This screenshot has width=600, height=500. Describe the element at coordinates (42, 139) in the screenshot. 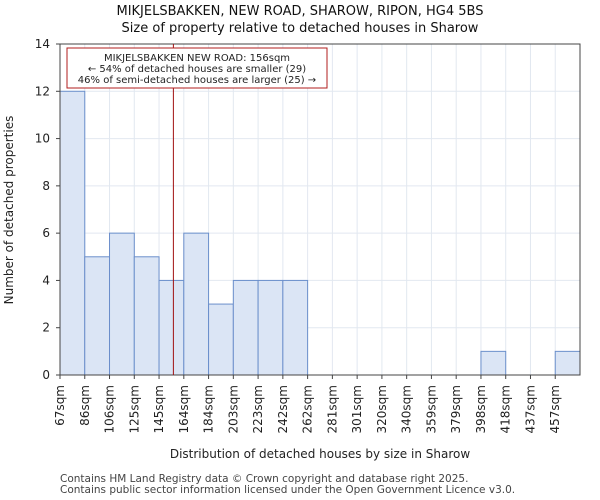

I see `y-tick-label: 10` at that location.